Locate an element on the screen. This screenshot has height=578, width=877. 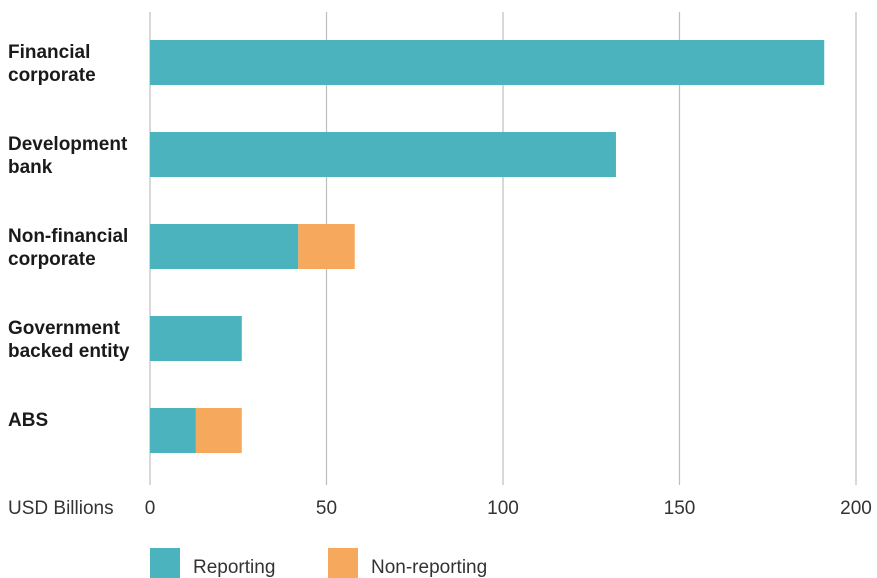
legend-label: Reporting is located at coordinates (234, 567).